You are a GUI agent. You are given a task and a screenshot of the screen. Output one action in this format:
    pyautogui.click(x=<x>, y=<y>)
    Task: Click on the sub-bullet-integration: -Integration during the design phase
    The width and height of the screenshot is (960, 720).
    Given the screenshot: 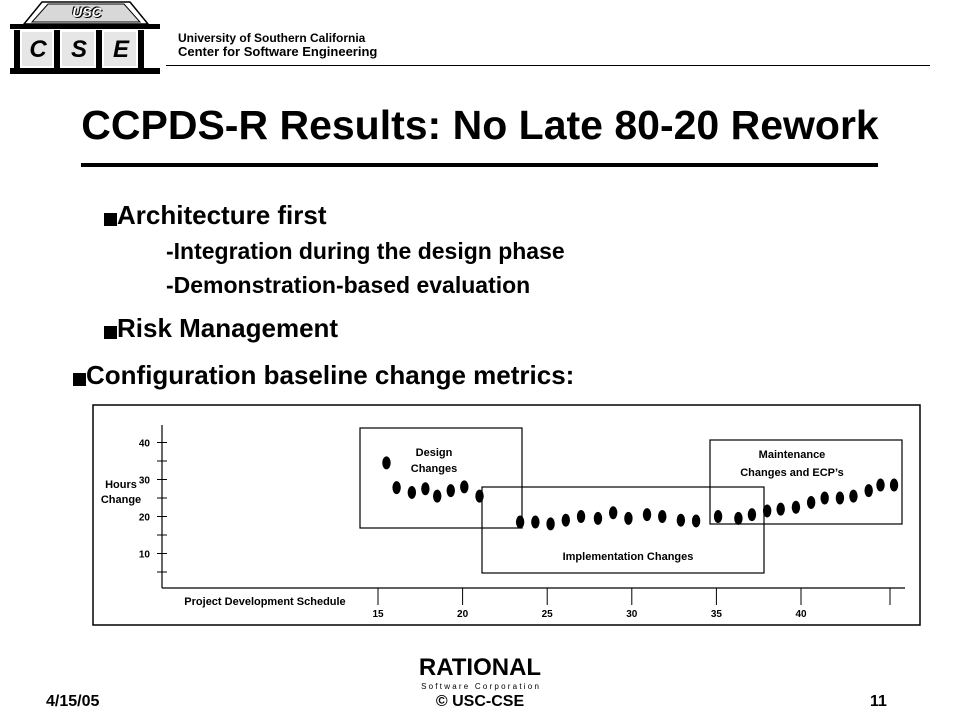 What is the action you would take?
    pyautogui.click(x=365, y=251)
    